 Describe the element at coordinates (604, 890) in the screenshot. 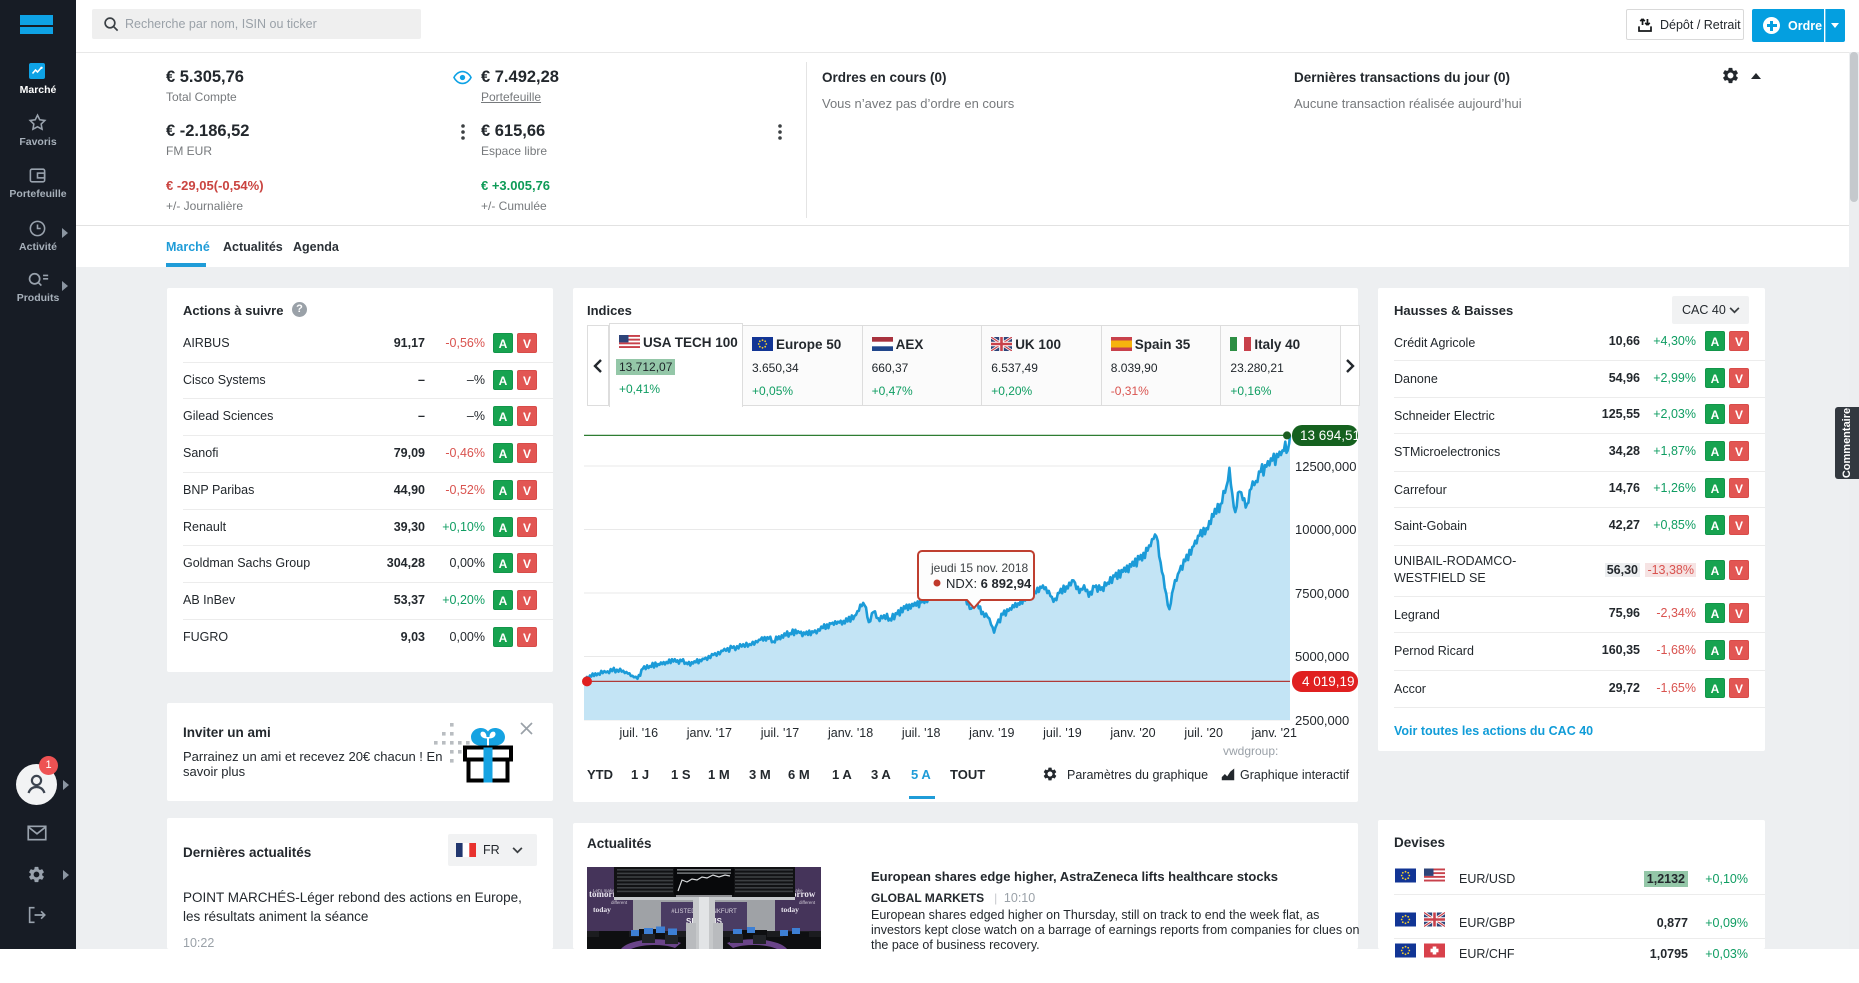

I see `svg-text: Let's make` at that location.